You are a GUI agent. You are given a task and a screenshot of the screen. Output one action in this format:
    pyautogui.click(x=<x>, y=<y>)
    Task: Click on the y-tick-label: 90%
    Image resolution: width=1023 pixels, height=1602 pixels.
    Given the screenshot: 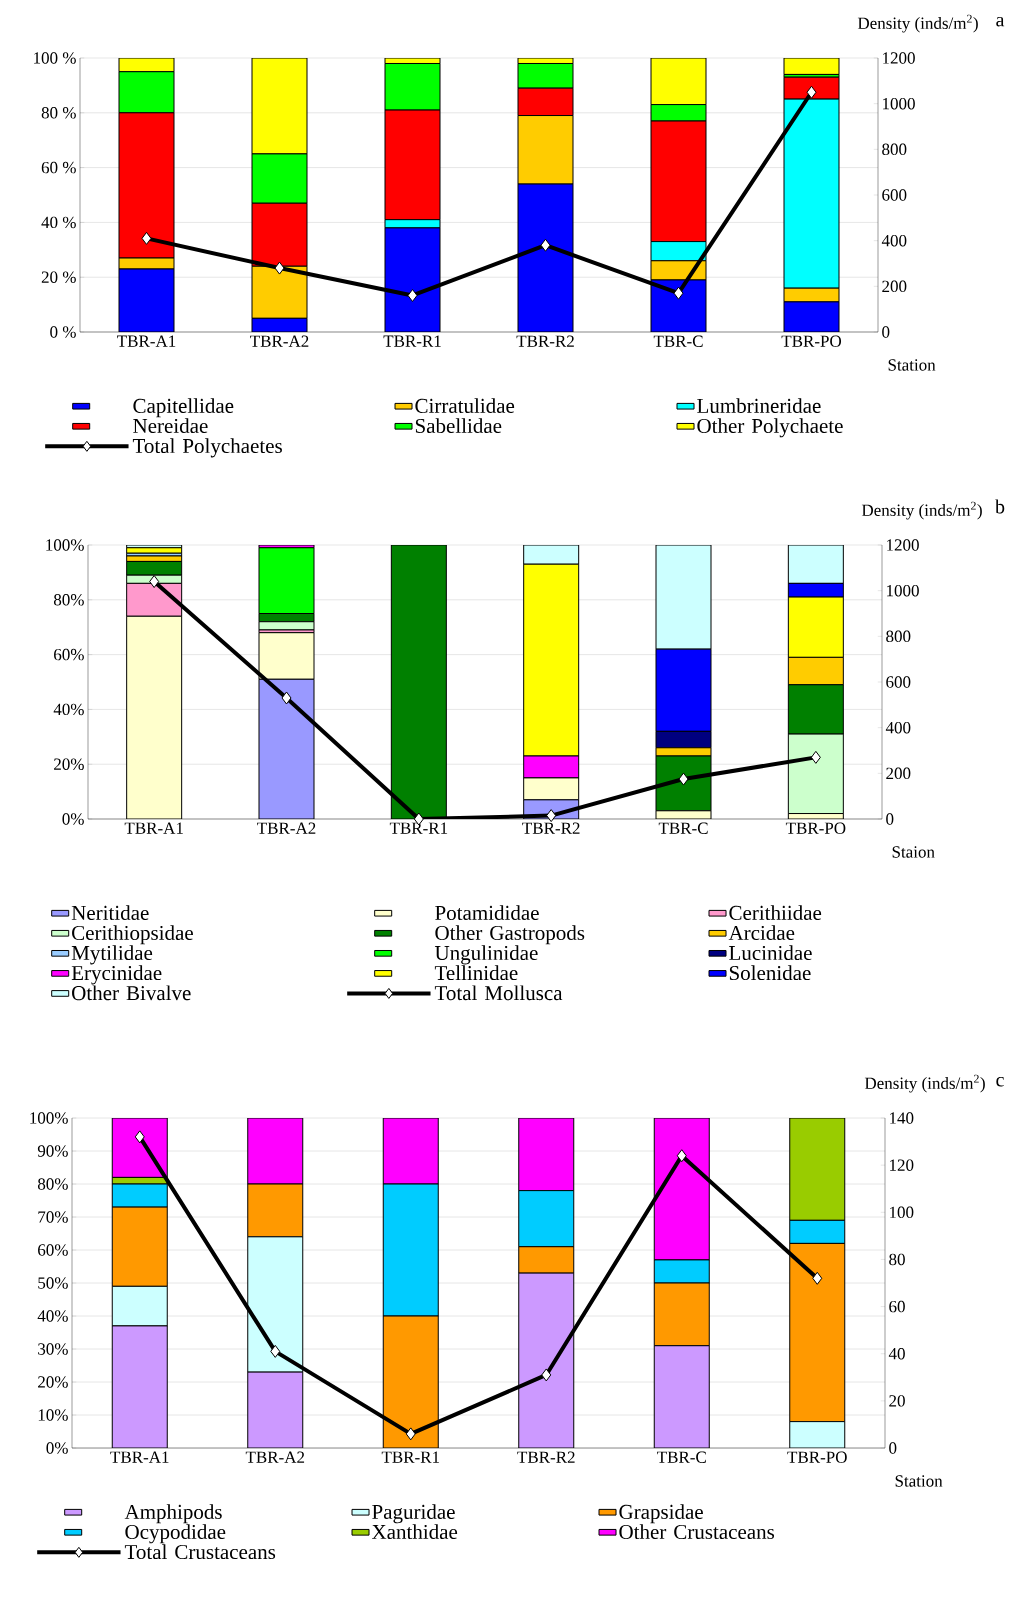 What is the action you would take?
    pyautogui.click(x=52, y=1151)
    